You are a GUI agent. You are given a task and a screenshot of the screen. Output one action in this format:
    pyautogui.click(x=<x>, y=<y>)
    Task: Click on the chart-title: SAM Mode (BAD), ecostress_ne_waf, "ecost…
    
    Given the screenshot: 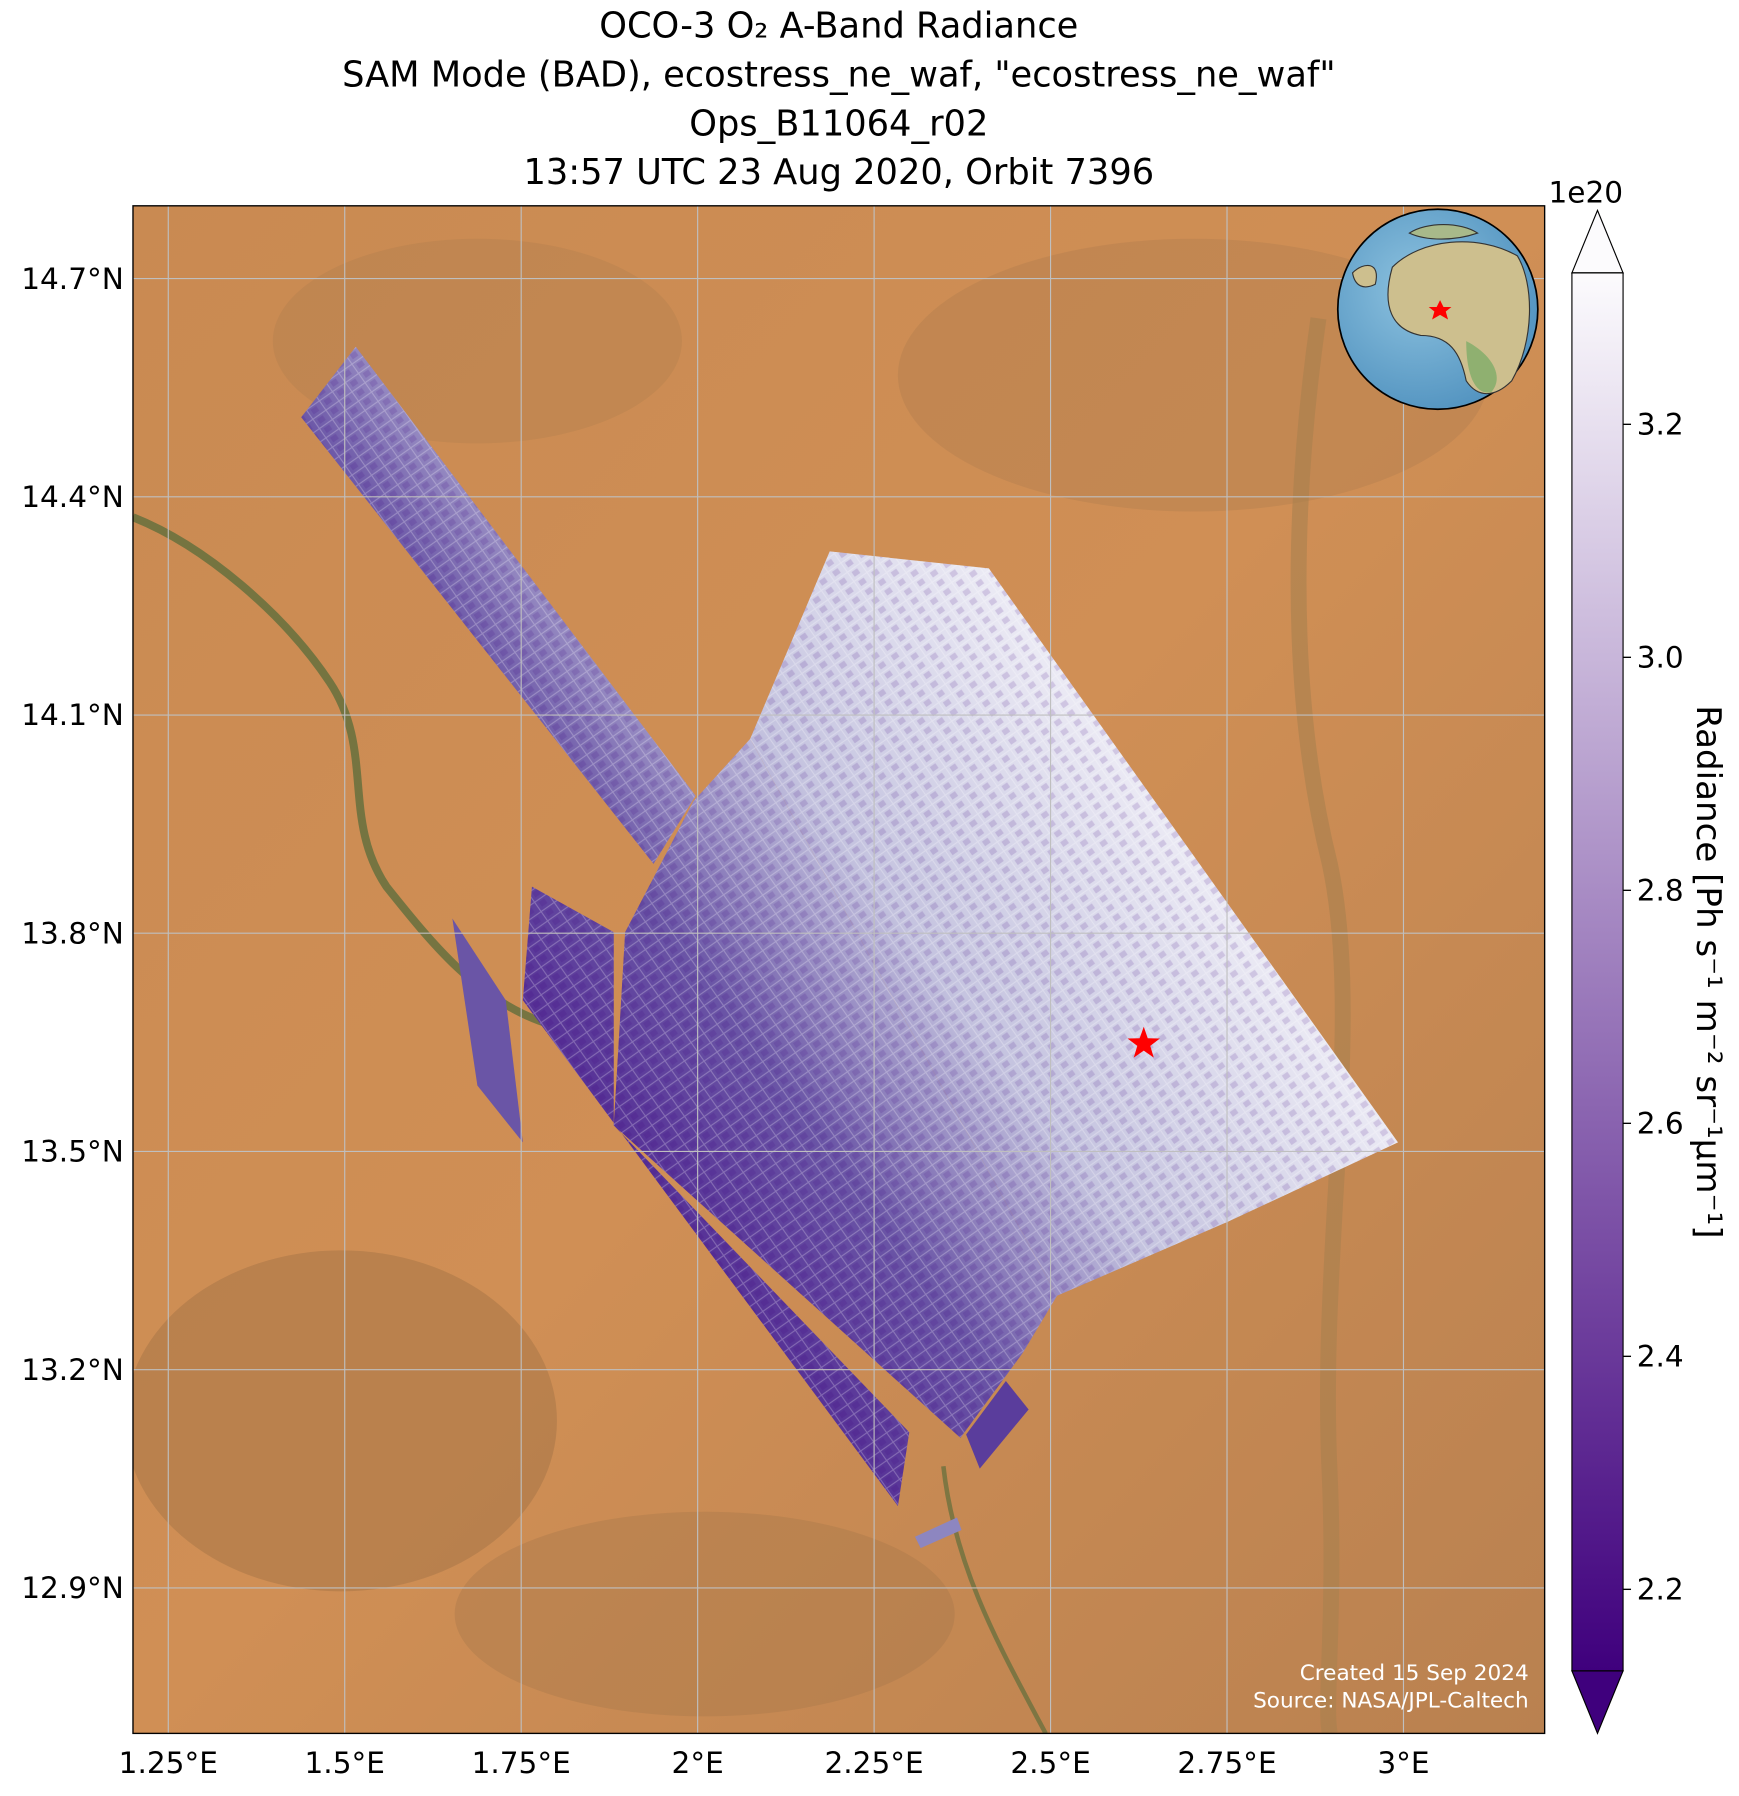 What is the action you would take?
    pyautogui.click(x=838, y=74)
    